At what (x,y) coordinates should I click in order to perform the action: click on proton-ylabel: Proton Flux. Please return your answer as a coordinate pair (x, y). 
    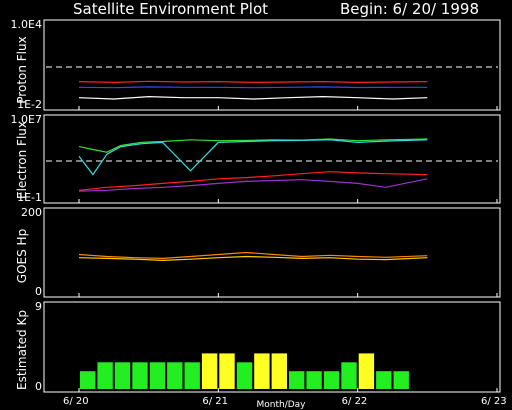
    Looking at the image, I should click on (22, 69).